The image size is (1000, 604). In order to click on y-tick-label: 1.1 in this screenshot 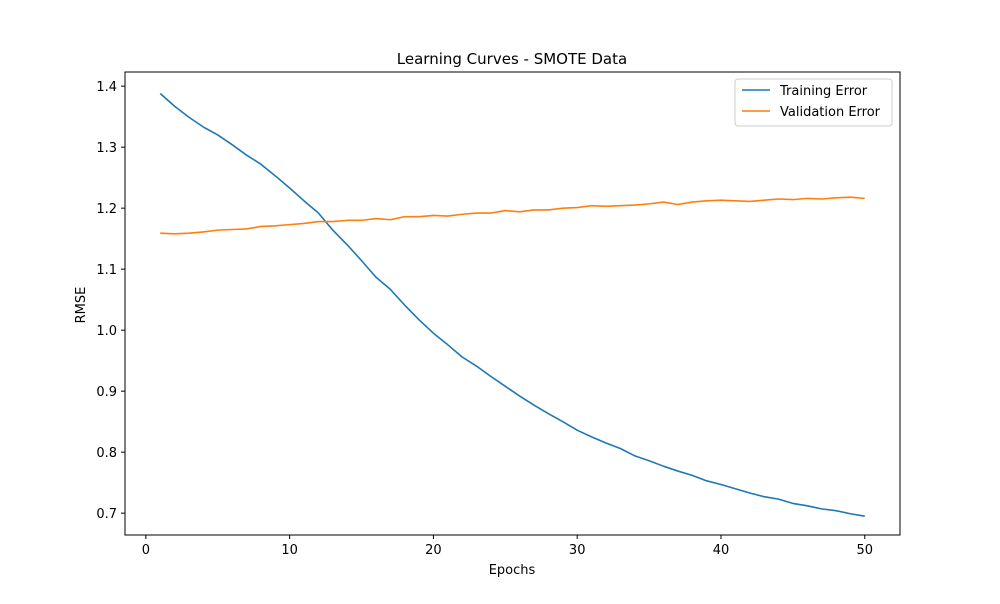, I will do `click(106, 270)`.